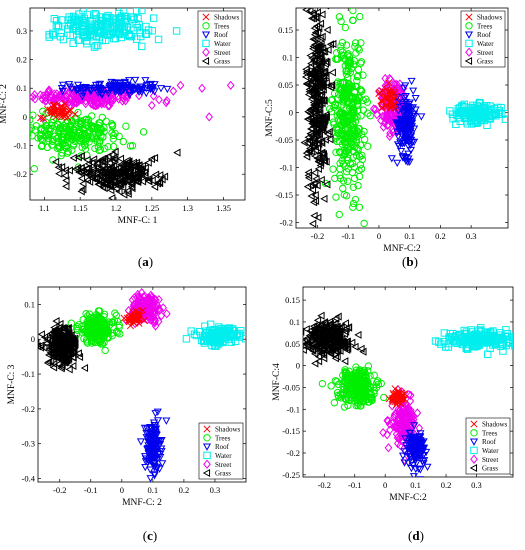 This screenshot has height=550, width=525. I want to click on legend-marker-water, so click(474, 450).